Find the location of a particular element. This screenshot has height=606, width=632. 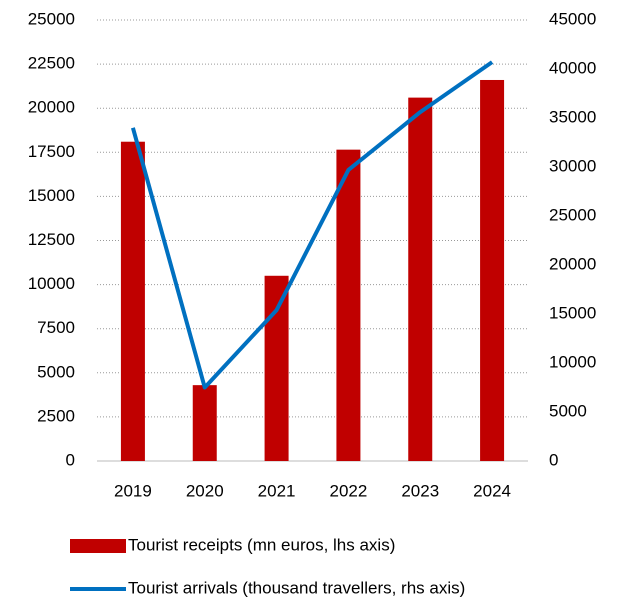

y2-tick-label: 5000 is located at coordinates (568, 410).